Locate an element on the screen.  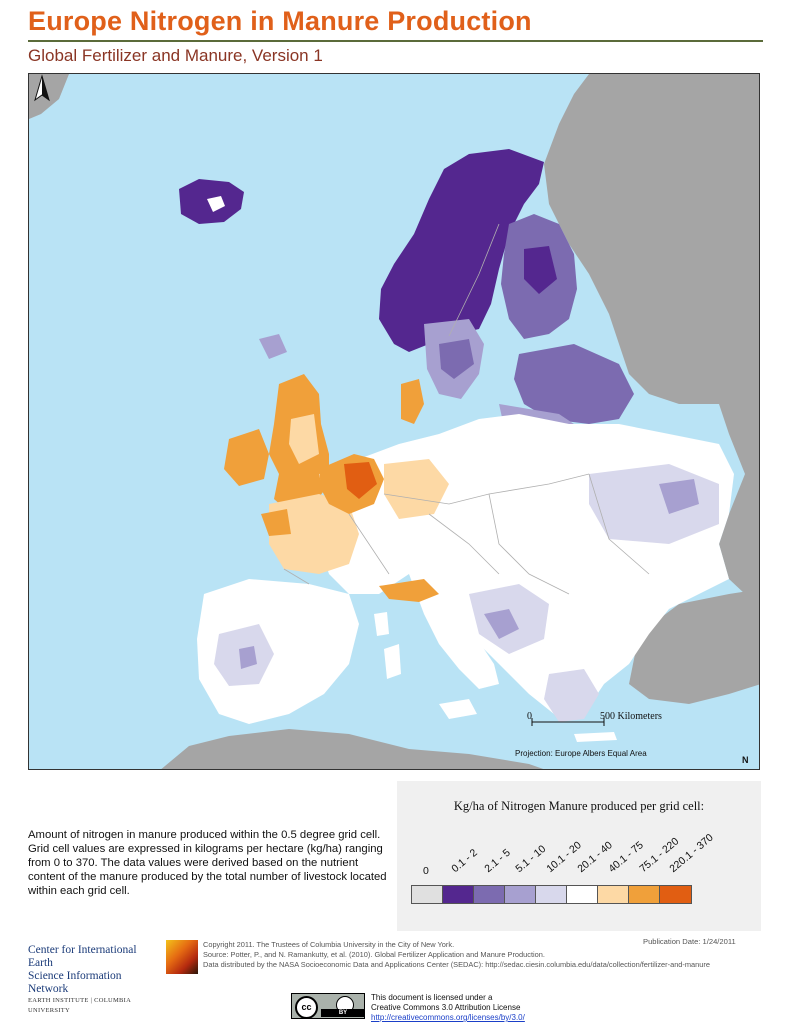
sedac-logo-icon is located at coordinates (182, 957).